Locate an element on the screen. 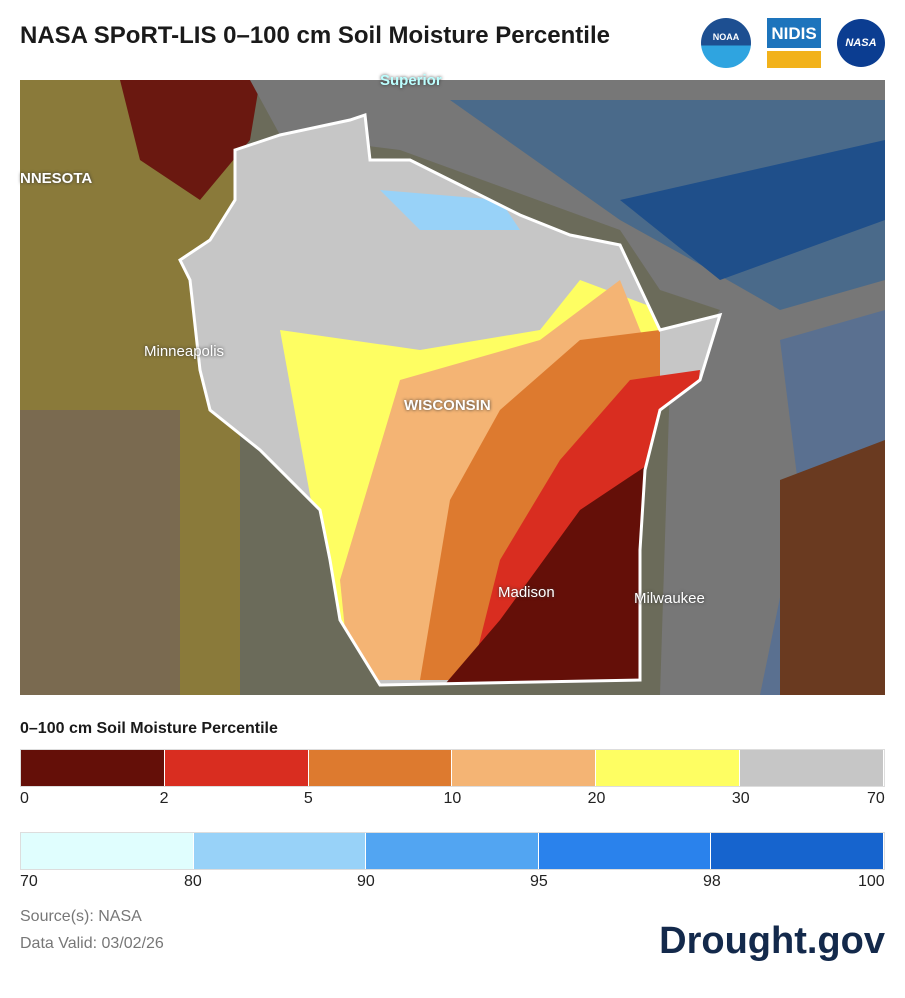  legend-tick-label: 30 is located at coordinates (740, 798).